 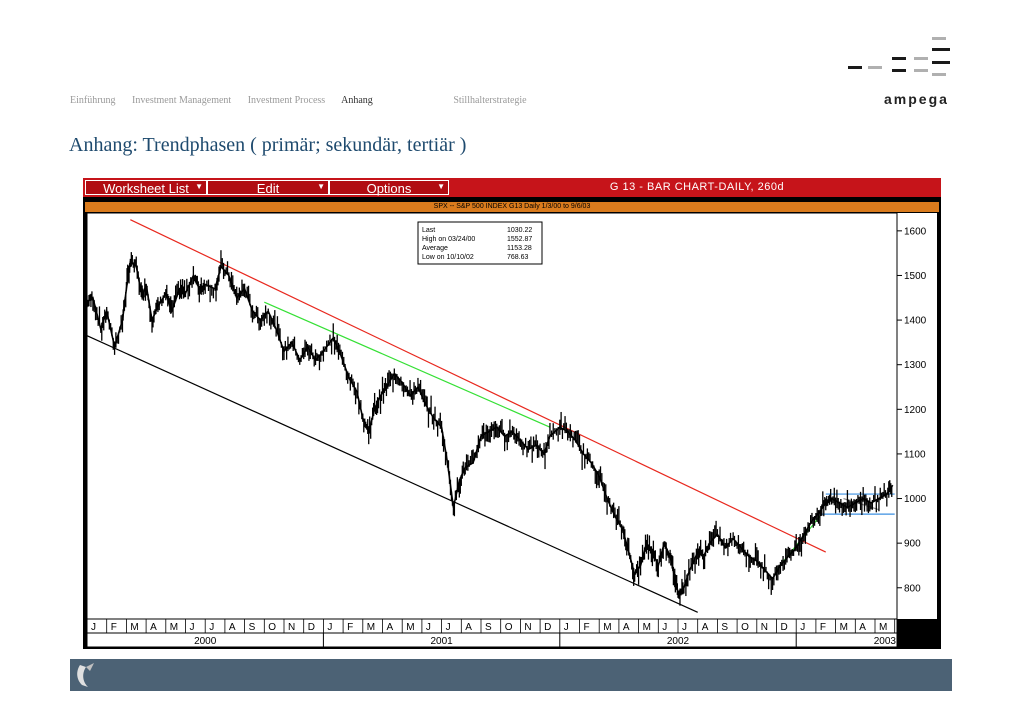 I want to click on year-label: 2000, so click(x=205, y=641).